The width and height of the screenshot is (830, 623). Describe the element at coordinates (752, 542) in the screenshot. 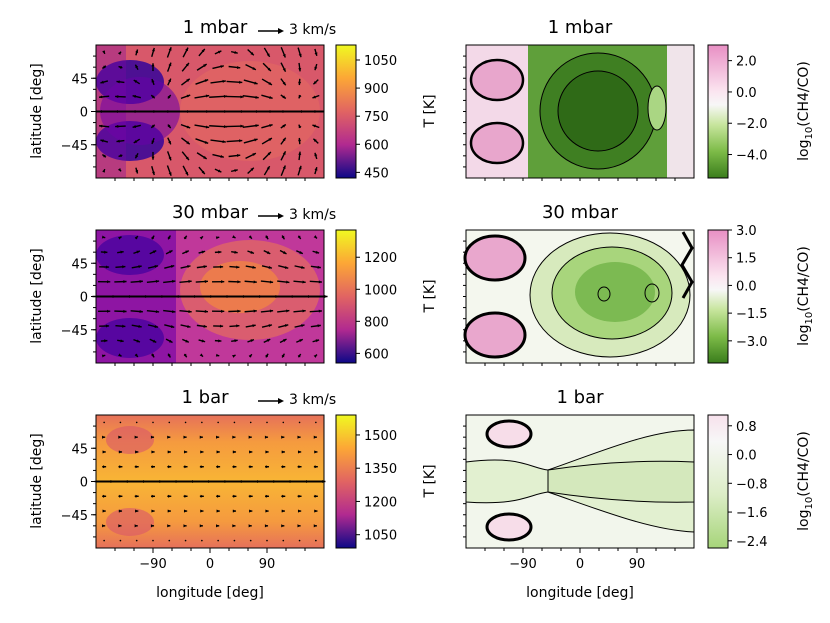

I see `colorbar-tick-label: −2.4` at that location.